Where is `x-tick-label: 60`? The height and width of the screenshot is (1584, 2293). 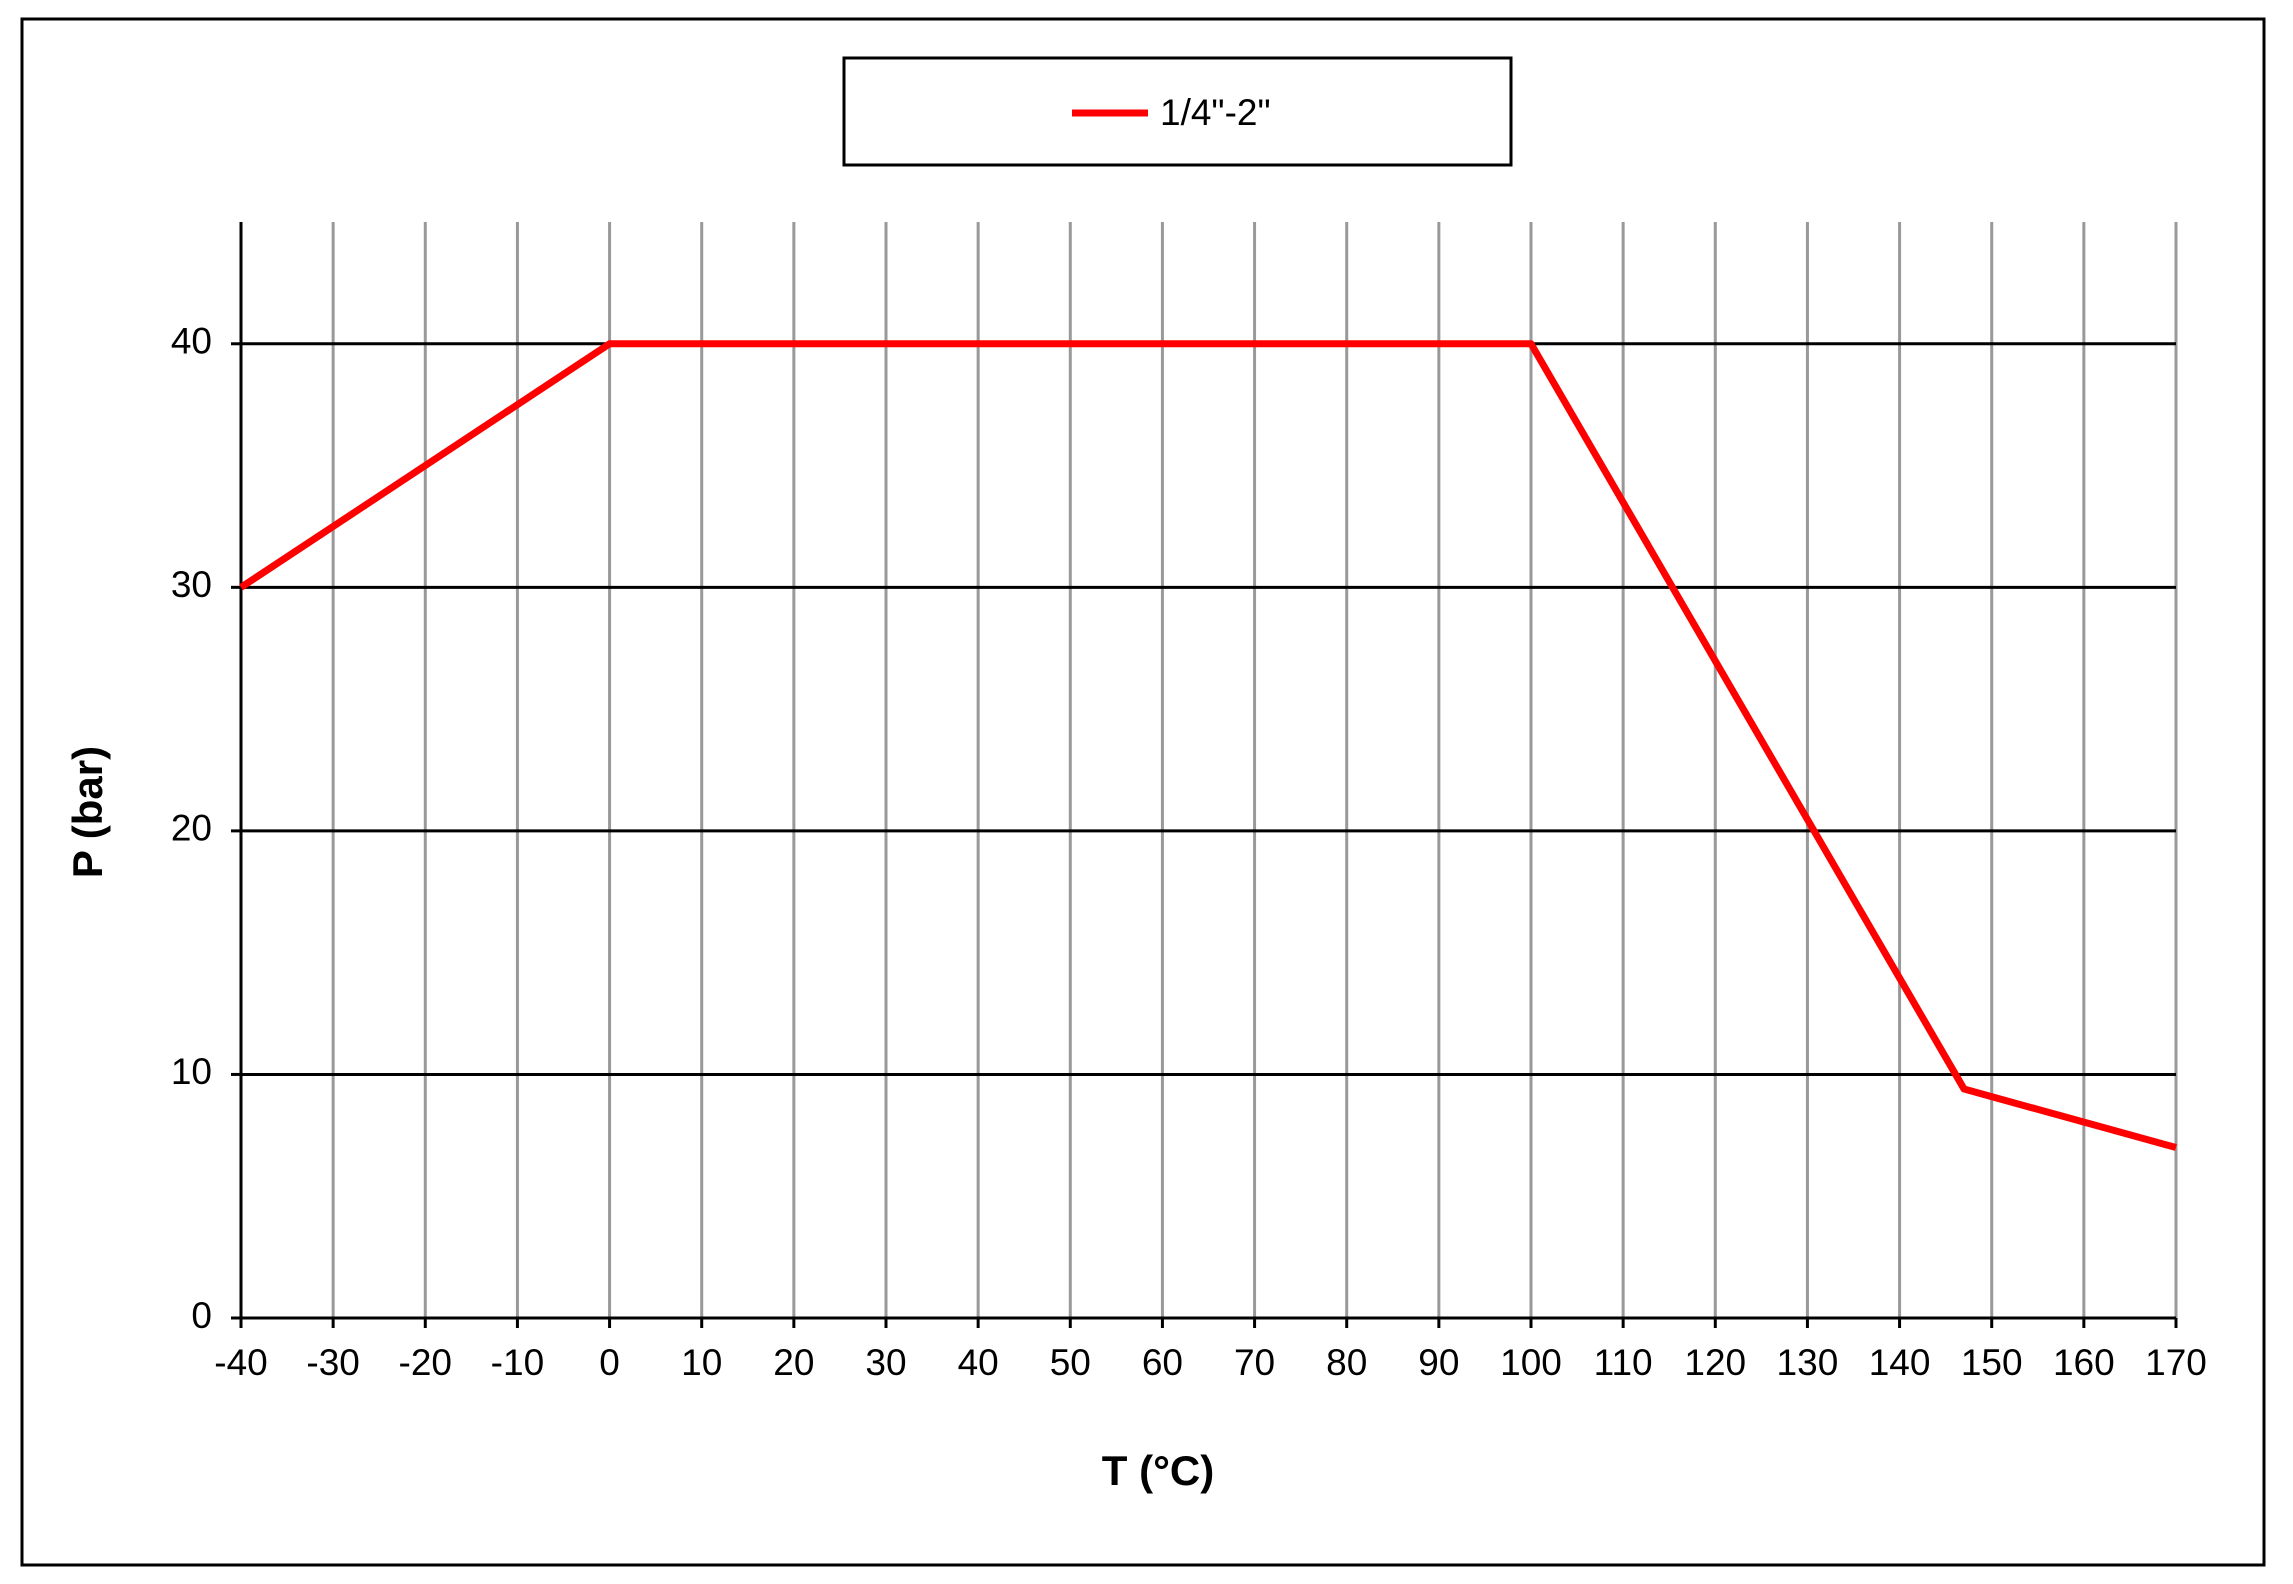
x-tick-label: 60 is located at coordinates (1162, 1362).